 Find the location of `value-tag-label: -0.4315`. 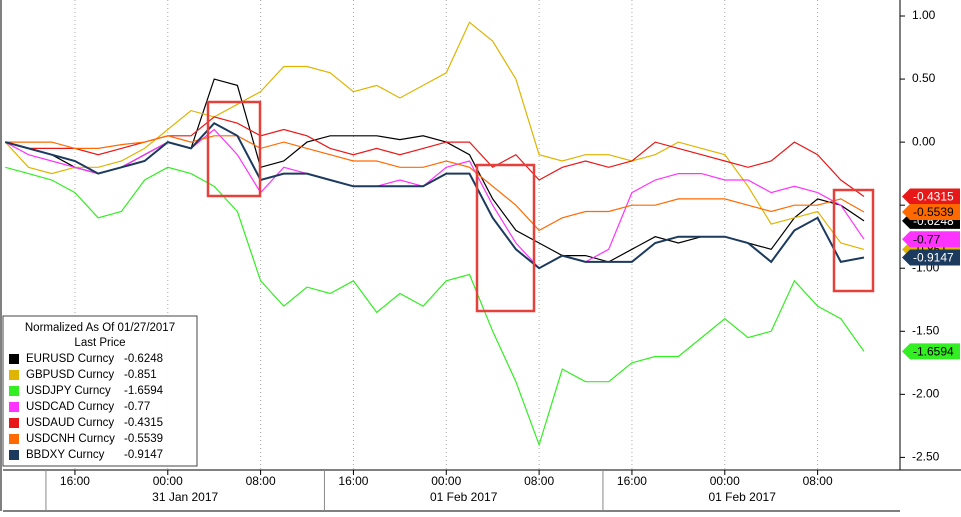

value-tag-label: -0.4315 is located at coordinates (933, 197).